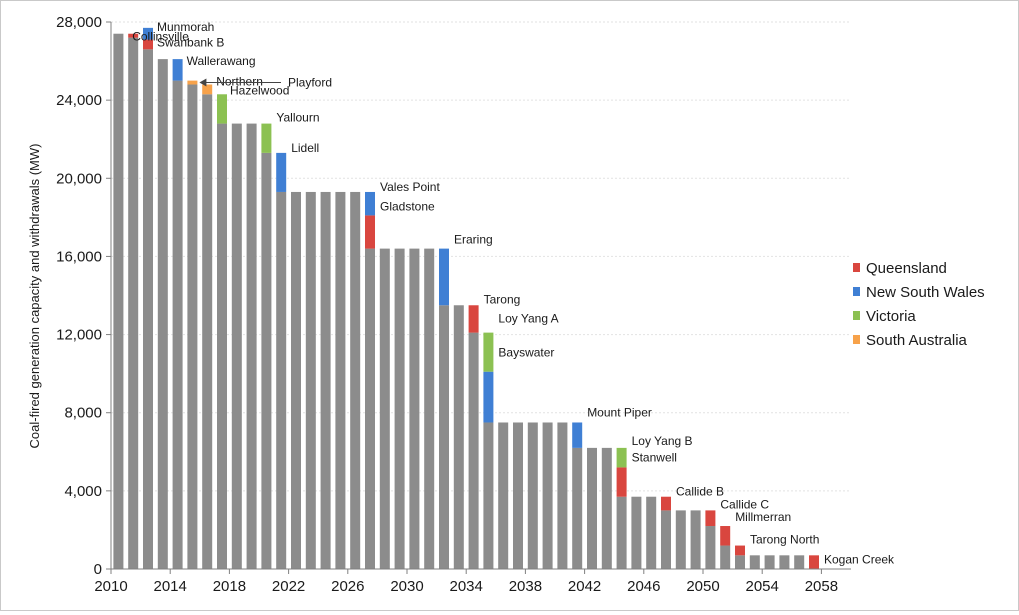  Describe the element at coordinates (229, 586) in the screenshot. I see `x-tick-label: 2018` at that location.